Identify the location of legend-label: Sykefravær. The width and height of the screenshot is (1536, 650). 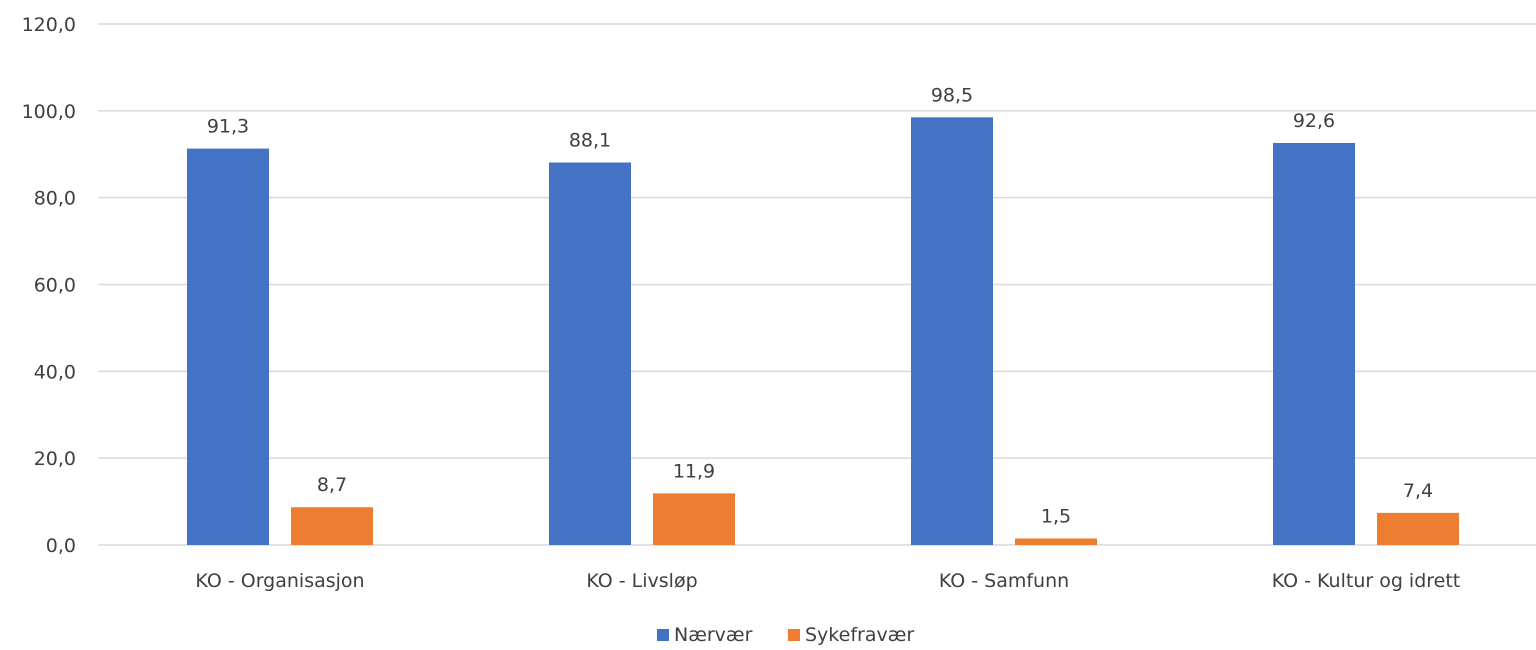
(859, 635).